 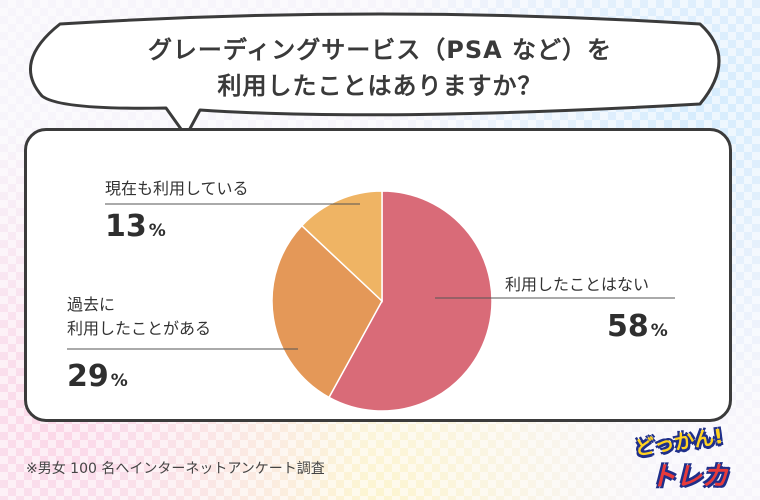 I want to click on percent-past: 29%, so click(x=97, y=376).